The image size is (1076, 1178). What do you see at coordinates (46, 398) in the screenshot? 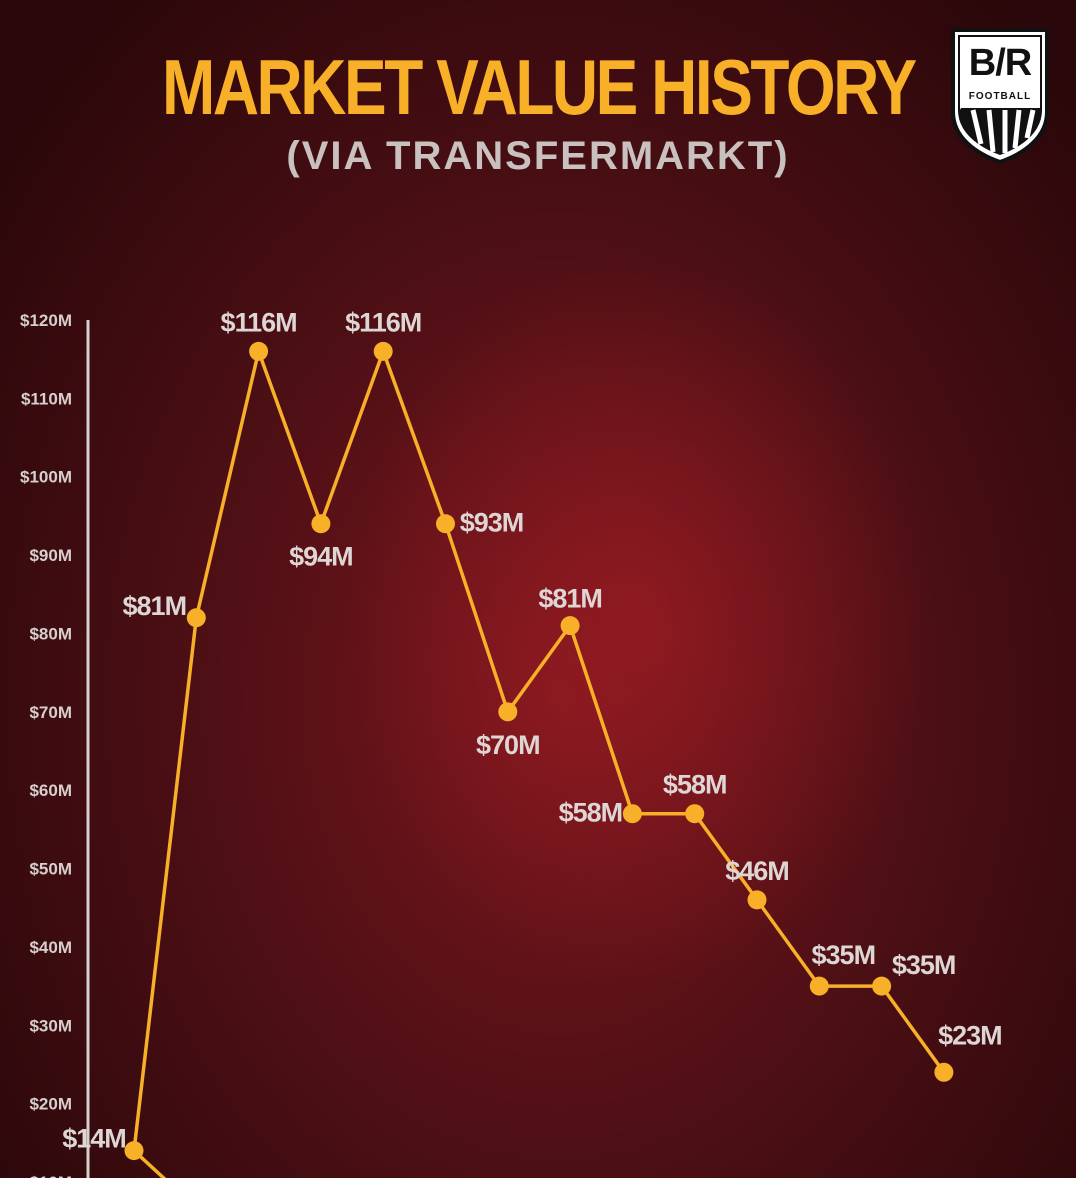
I see `y-tick-label: $110M` at bounding box center [46, 398].